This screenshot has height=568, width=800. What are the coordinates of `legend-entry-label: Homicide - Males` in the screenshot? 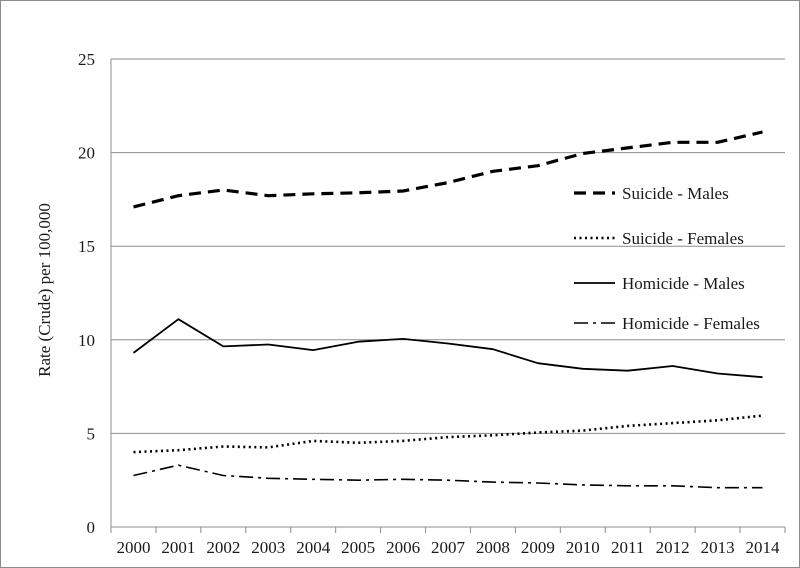 It's located at (683, 283).